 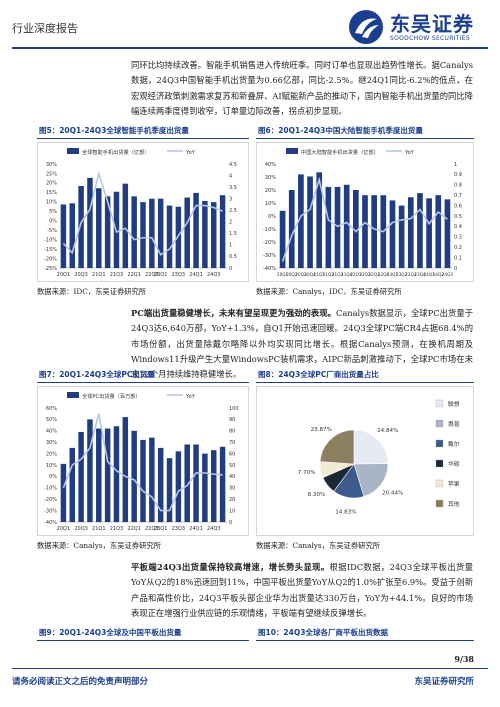 I want to click on bar-24Q3, so click(x=447, y=233).